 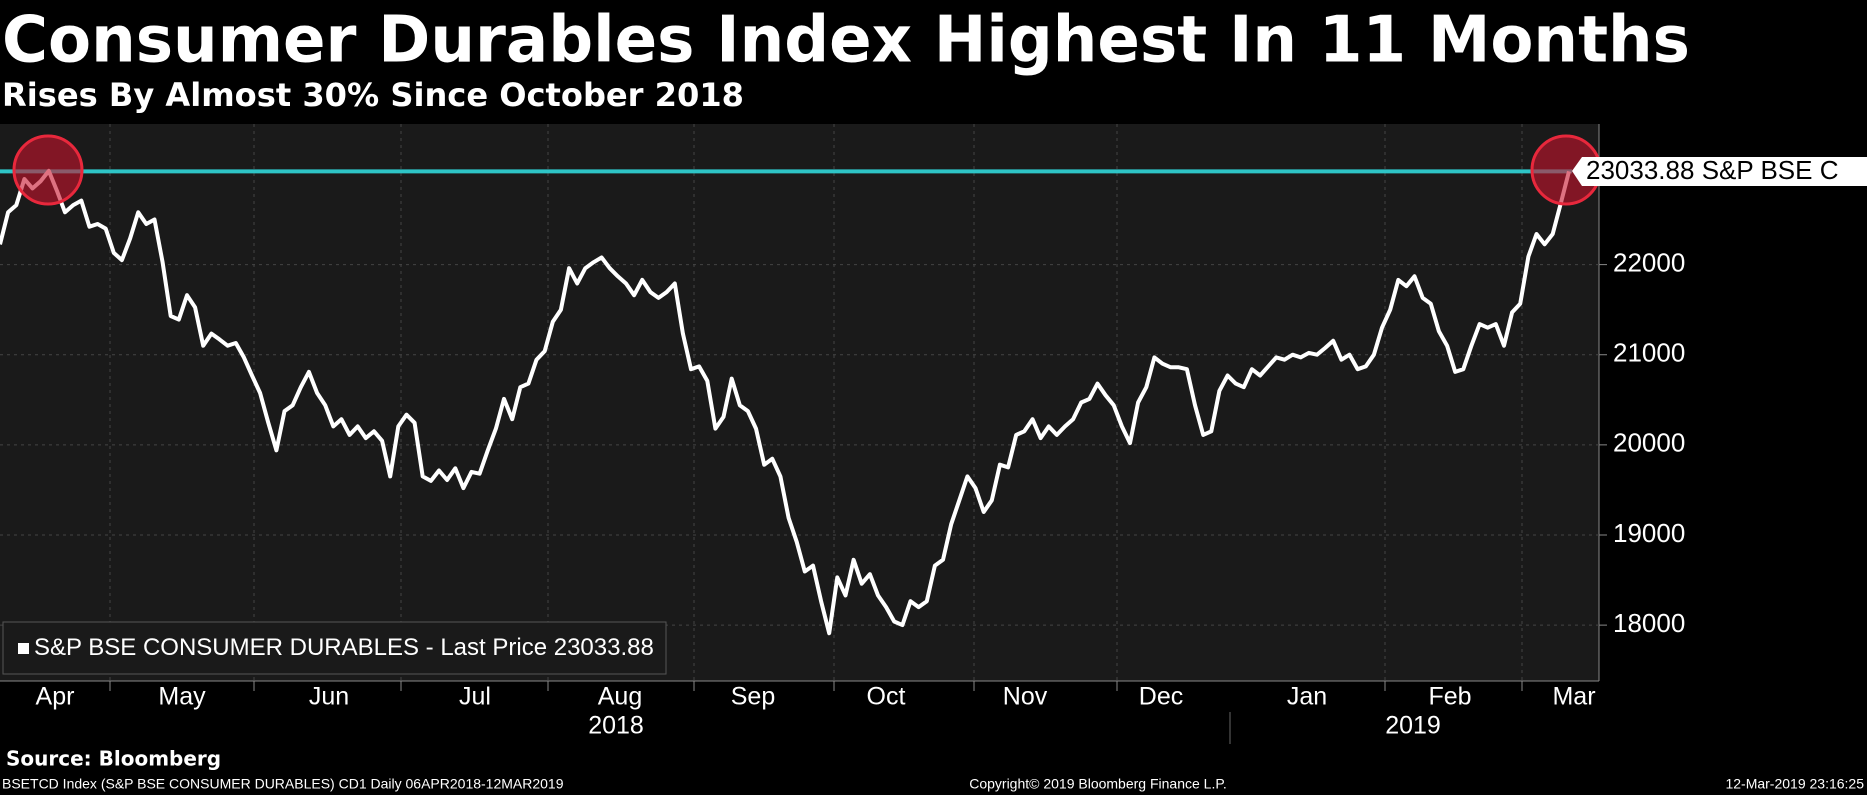 I want to click on y-tick-label: 22000, so click(x=1649, y=262).